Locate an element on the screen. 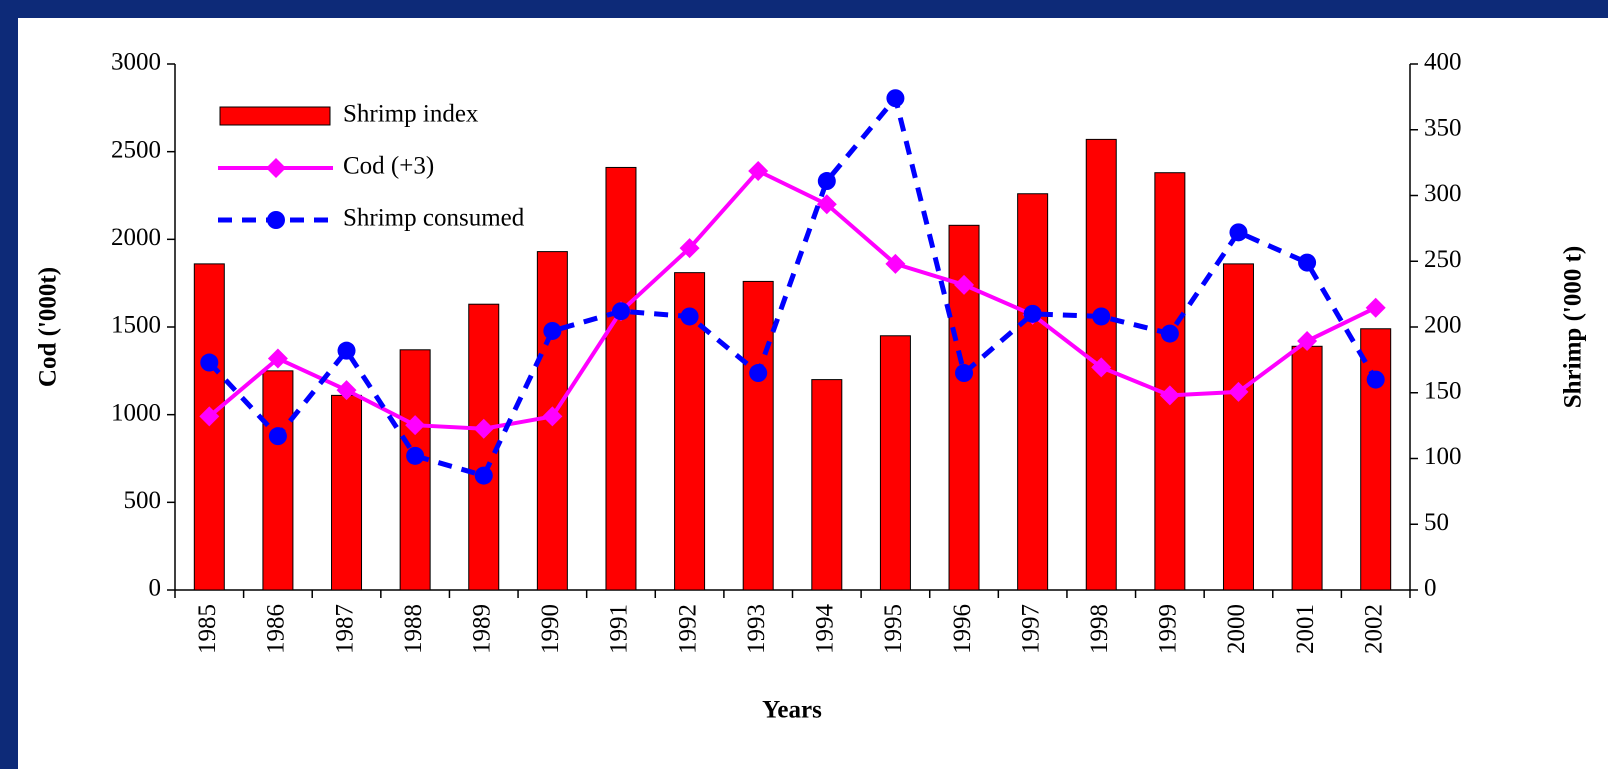 This screenshot has height=769, width=1608. y2-tick-label: 300 is located at coordinates (1443, 193).